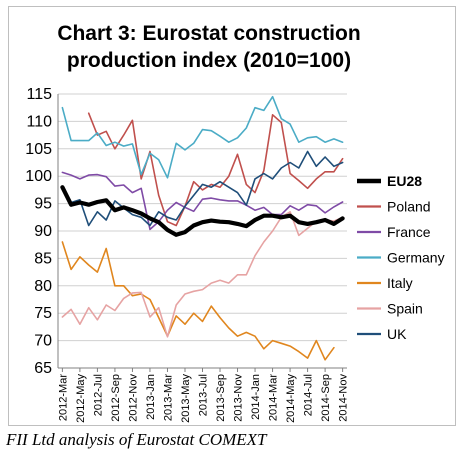 Image resolution: width=465 pixels, height=460 pixels. What do you see at coordinates (43, 231) in the screenshot?
I see `y-tick-label: 90` at bounding box center [43, 231].